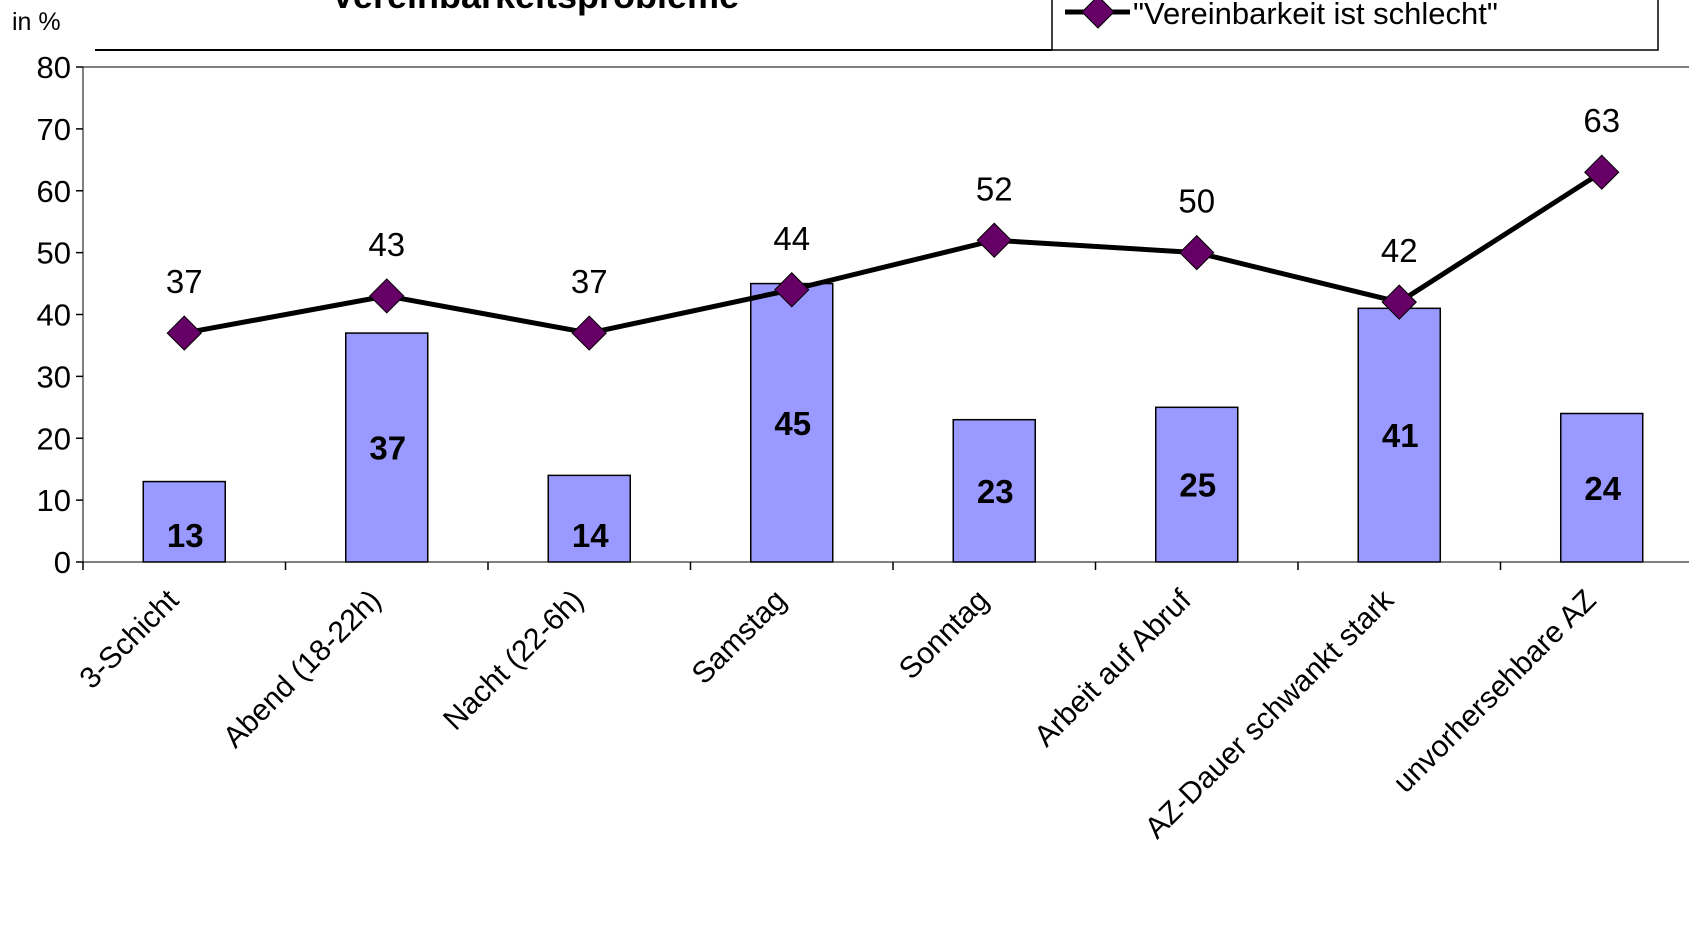  I want to click on category-label: 3-Schicht, so click(129, 639).